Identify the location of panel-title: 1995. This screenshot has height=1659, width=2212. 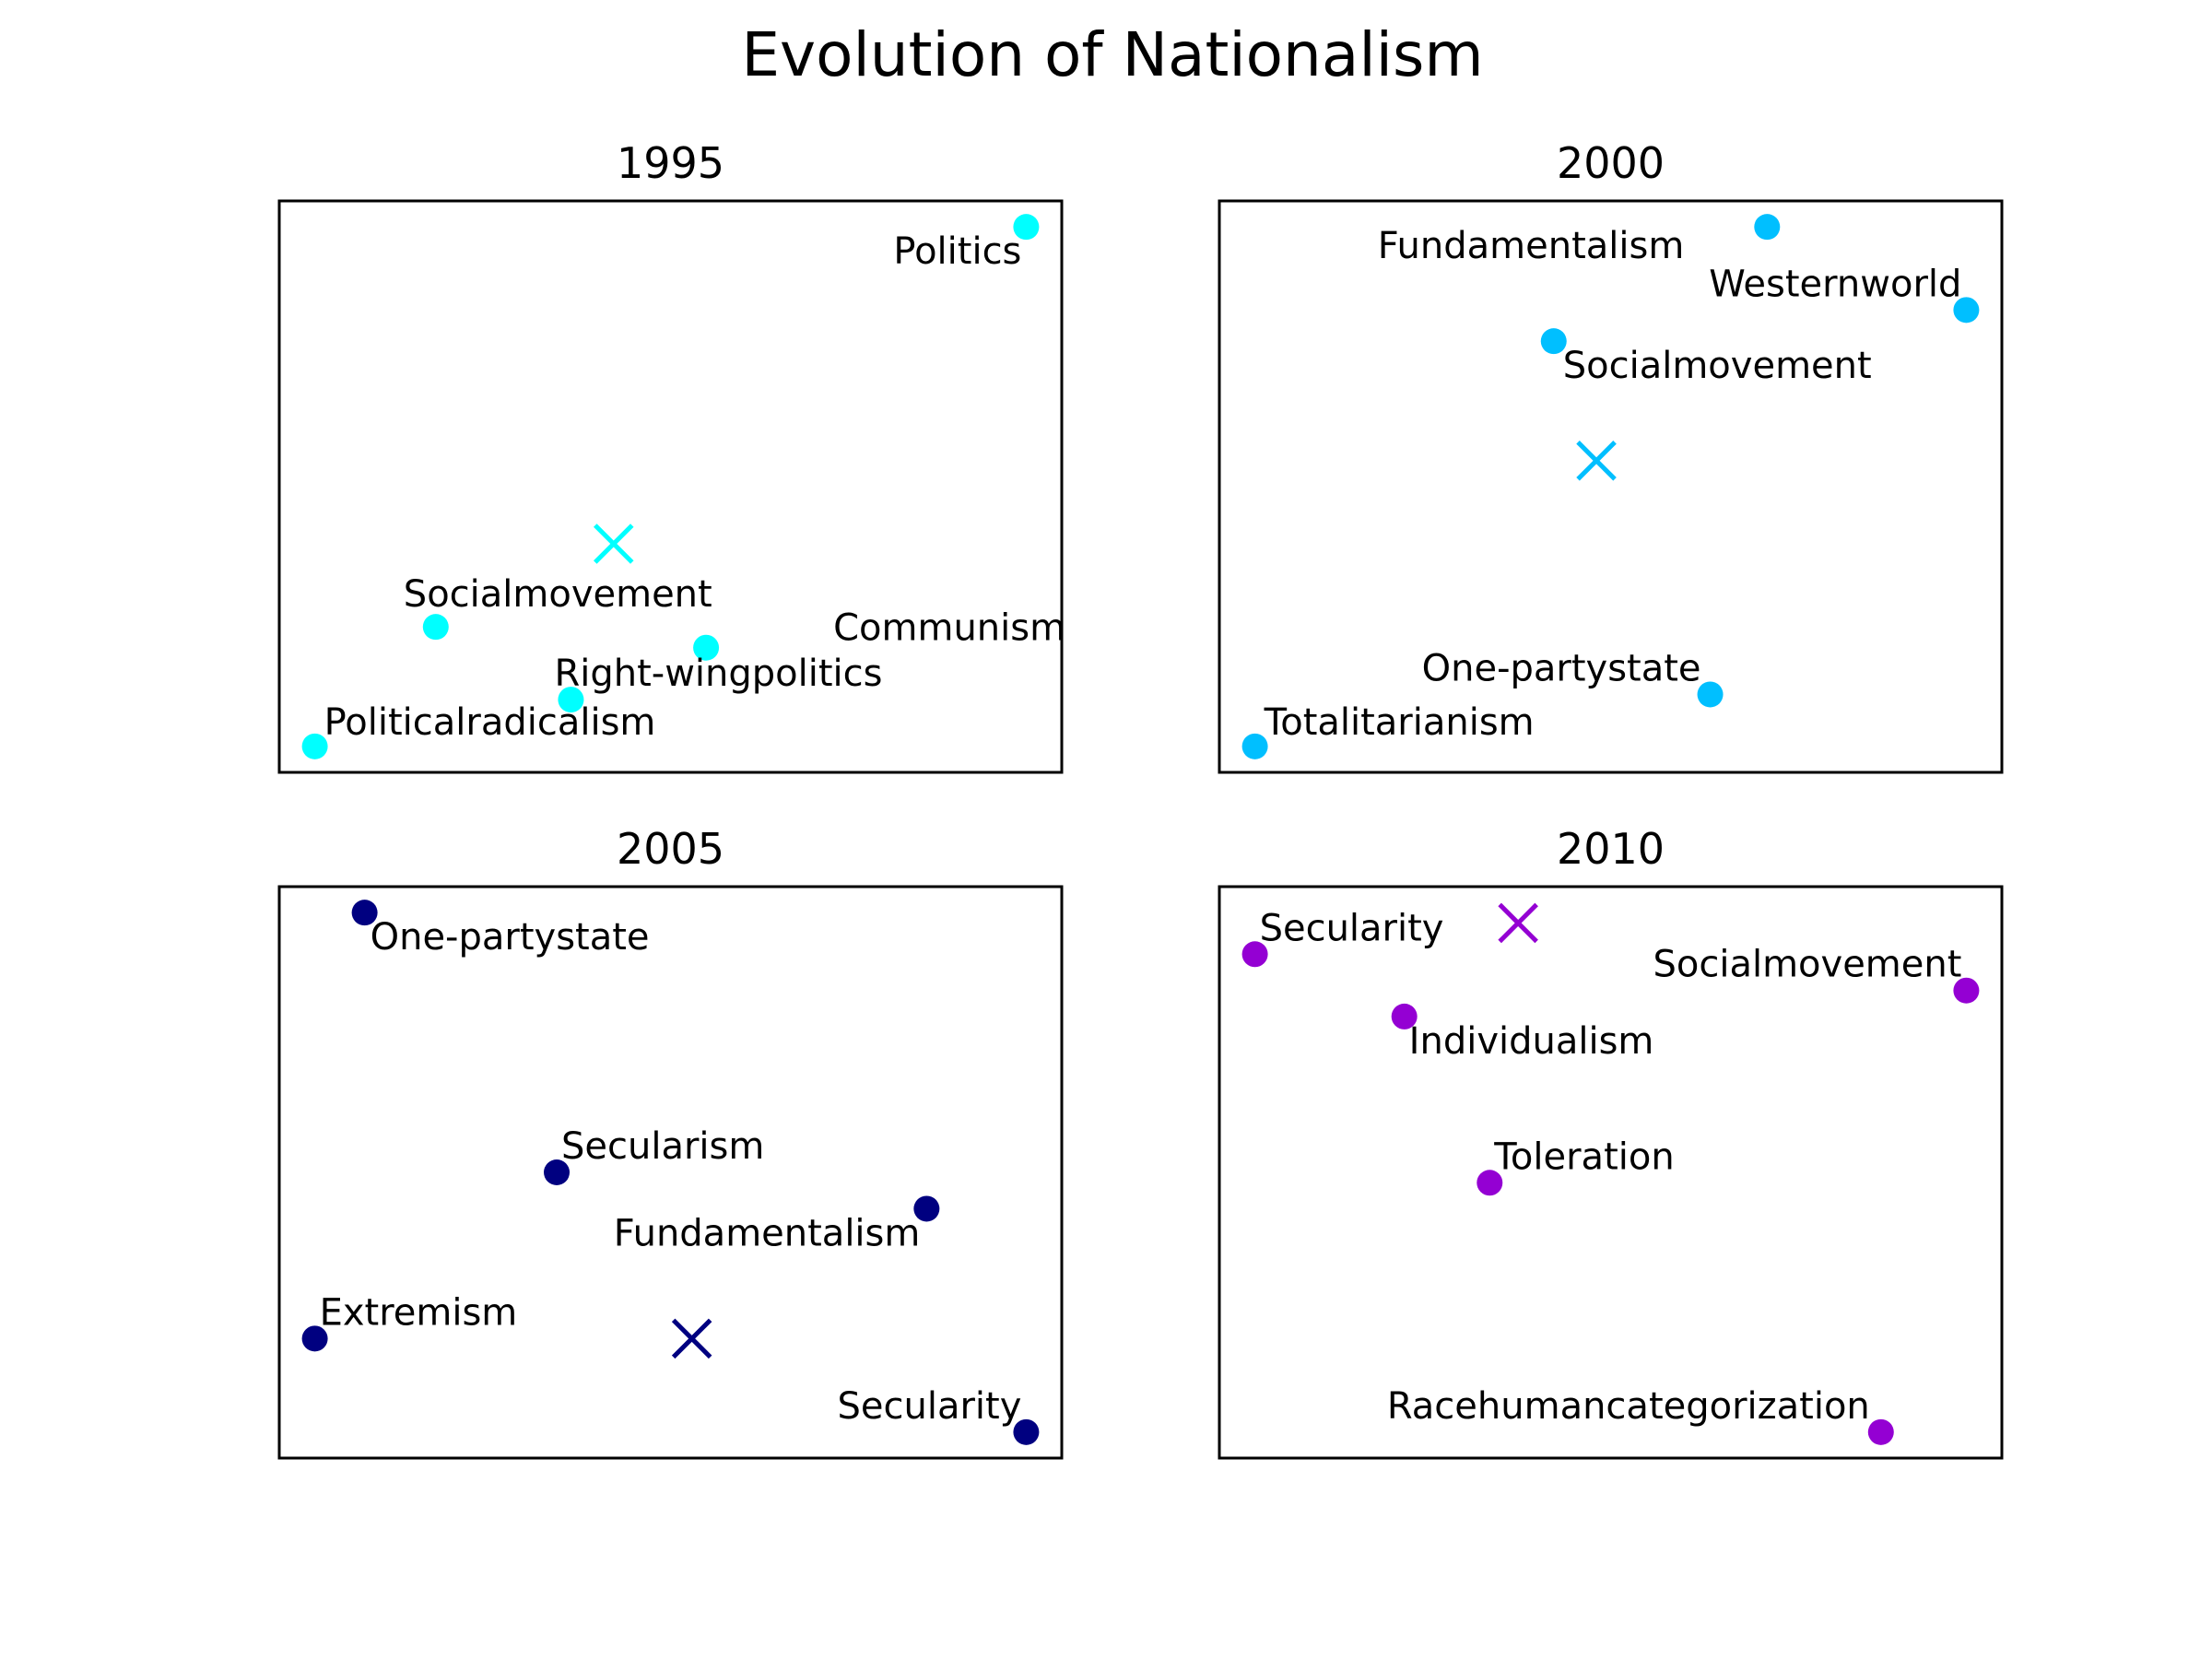
(670, 163).